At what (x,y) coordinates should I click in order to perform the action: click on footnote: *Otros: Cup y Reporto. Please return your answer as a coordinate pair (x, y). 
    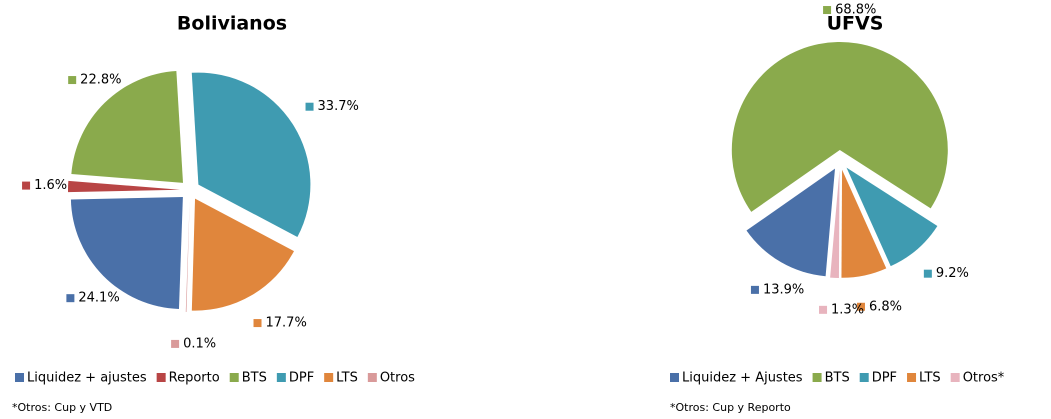
    Looking at the image, I should click on (730, 407).